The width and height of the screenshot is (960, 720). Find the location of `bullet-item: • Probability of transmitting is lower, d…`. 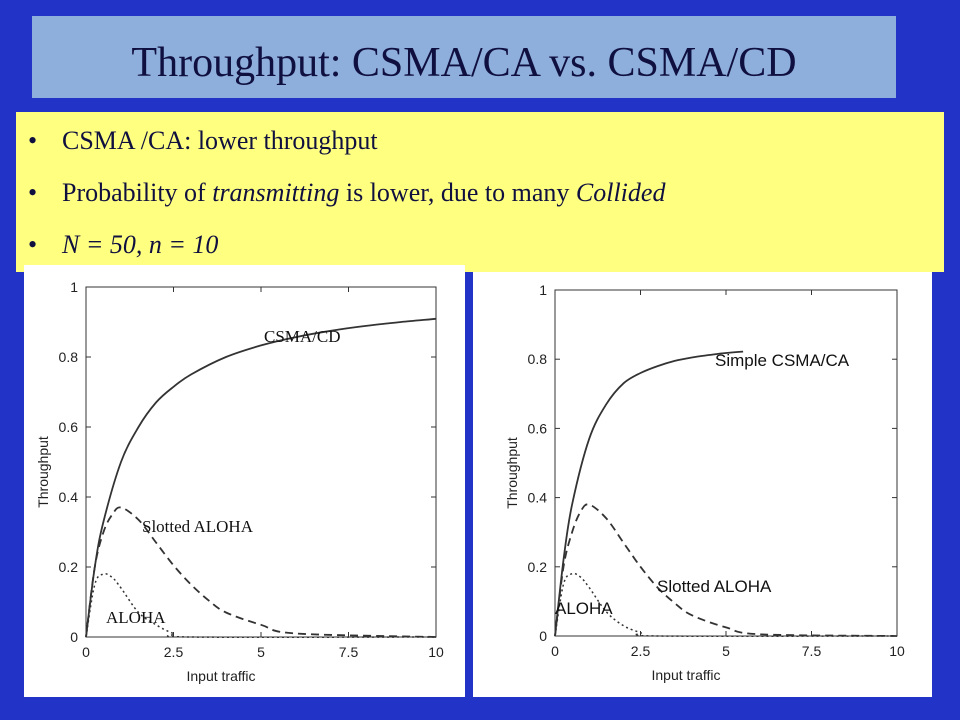

bullet-item: • Probability of transmitting is lower, d… is located at coordinates (346, 193).